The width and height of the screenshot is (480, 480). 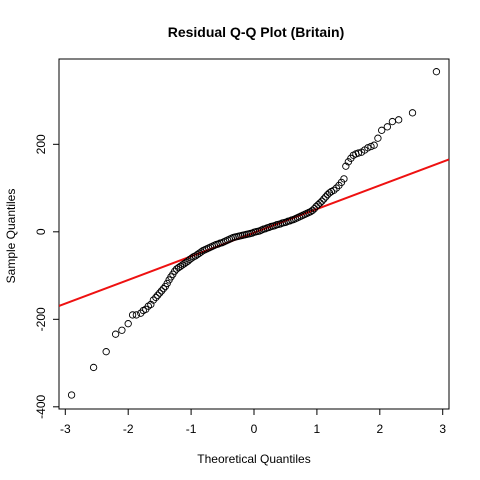 What do you see at coordinates (254, 429) in the screenshot?
I see `x-tick-label: 0` at bounding box center [254, 429].